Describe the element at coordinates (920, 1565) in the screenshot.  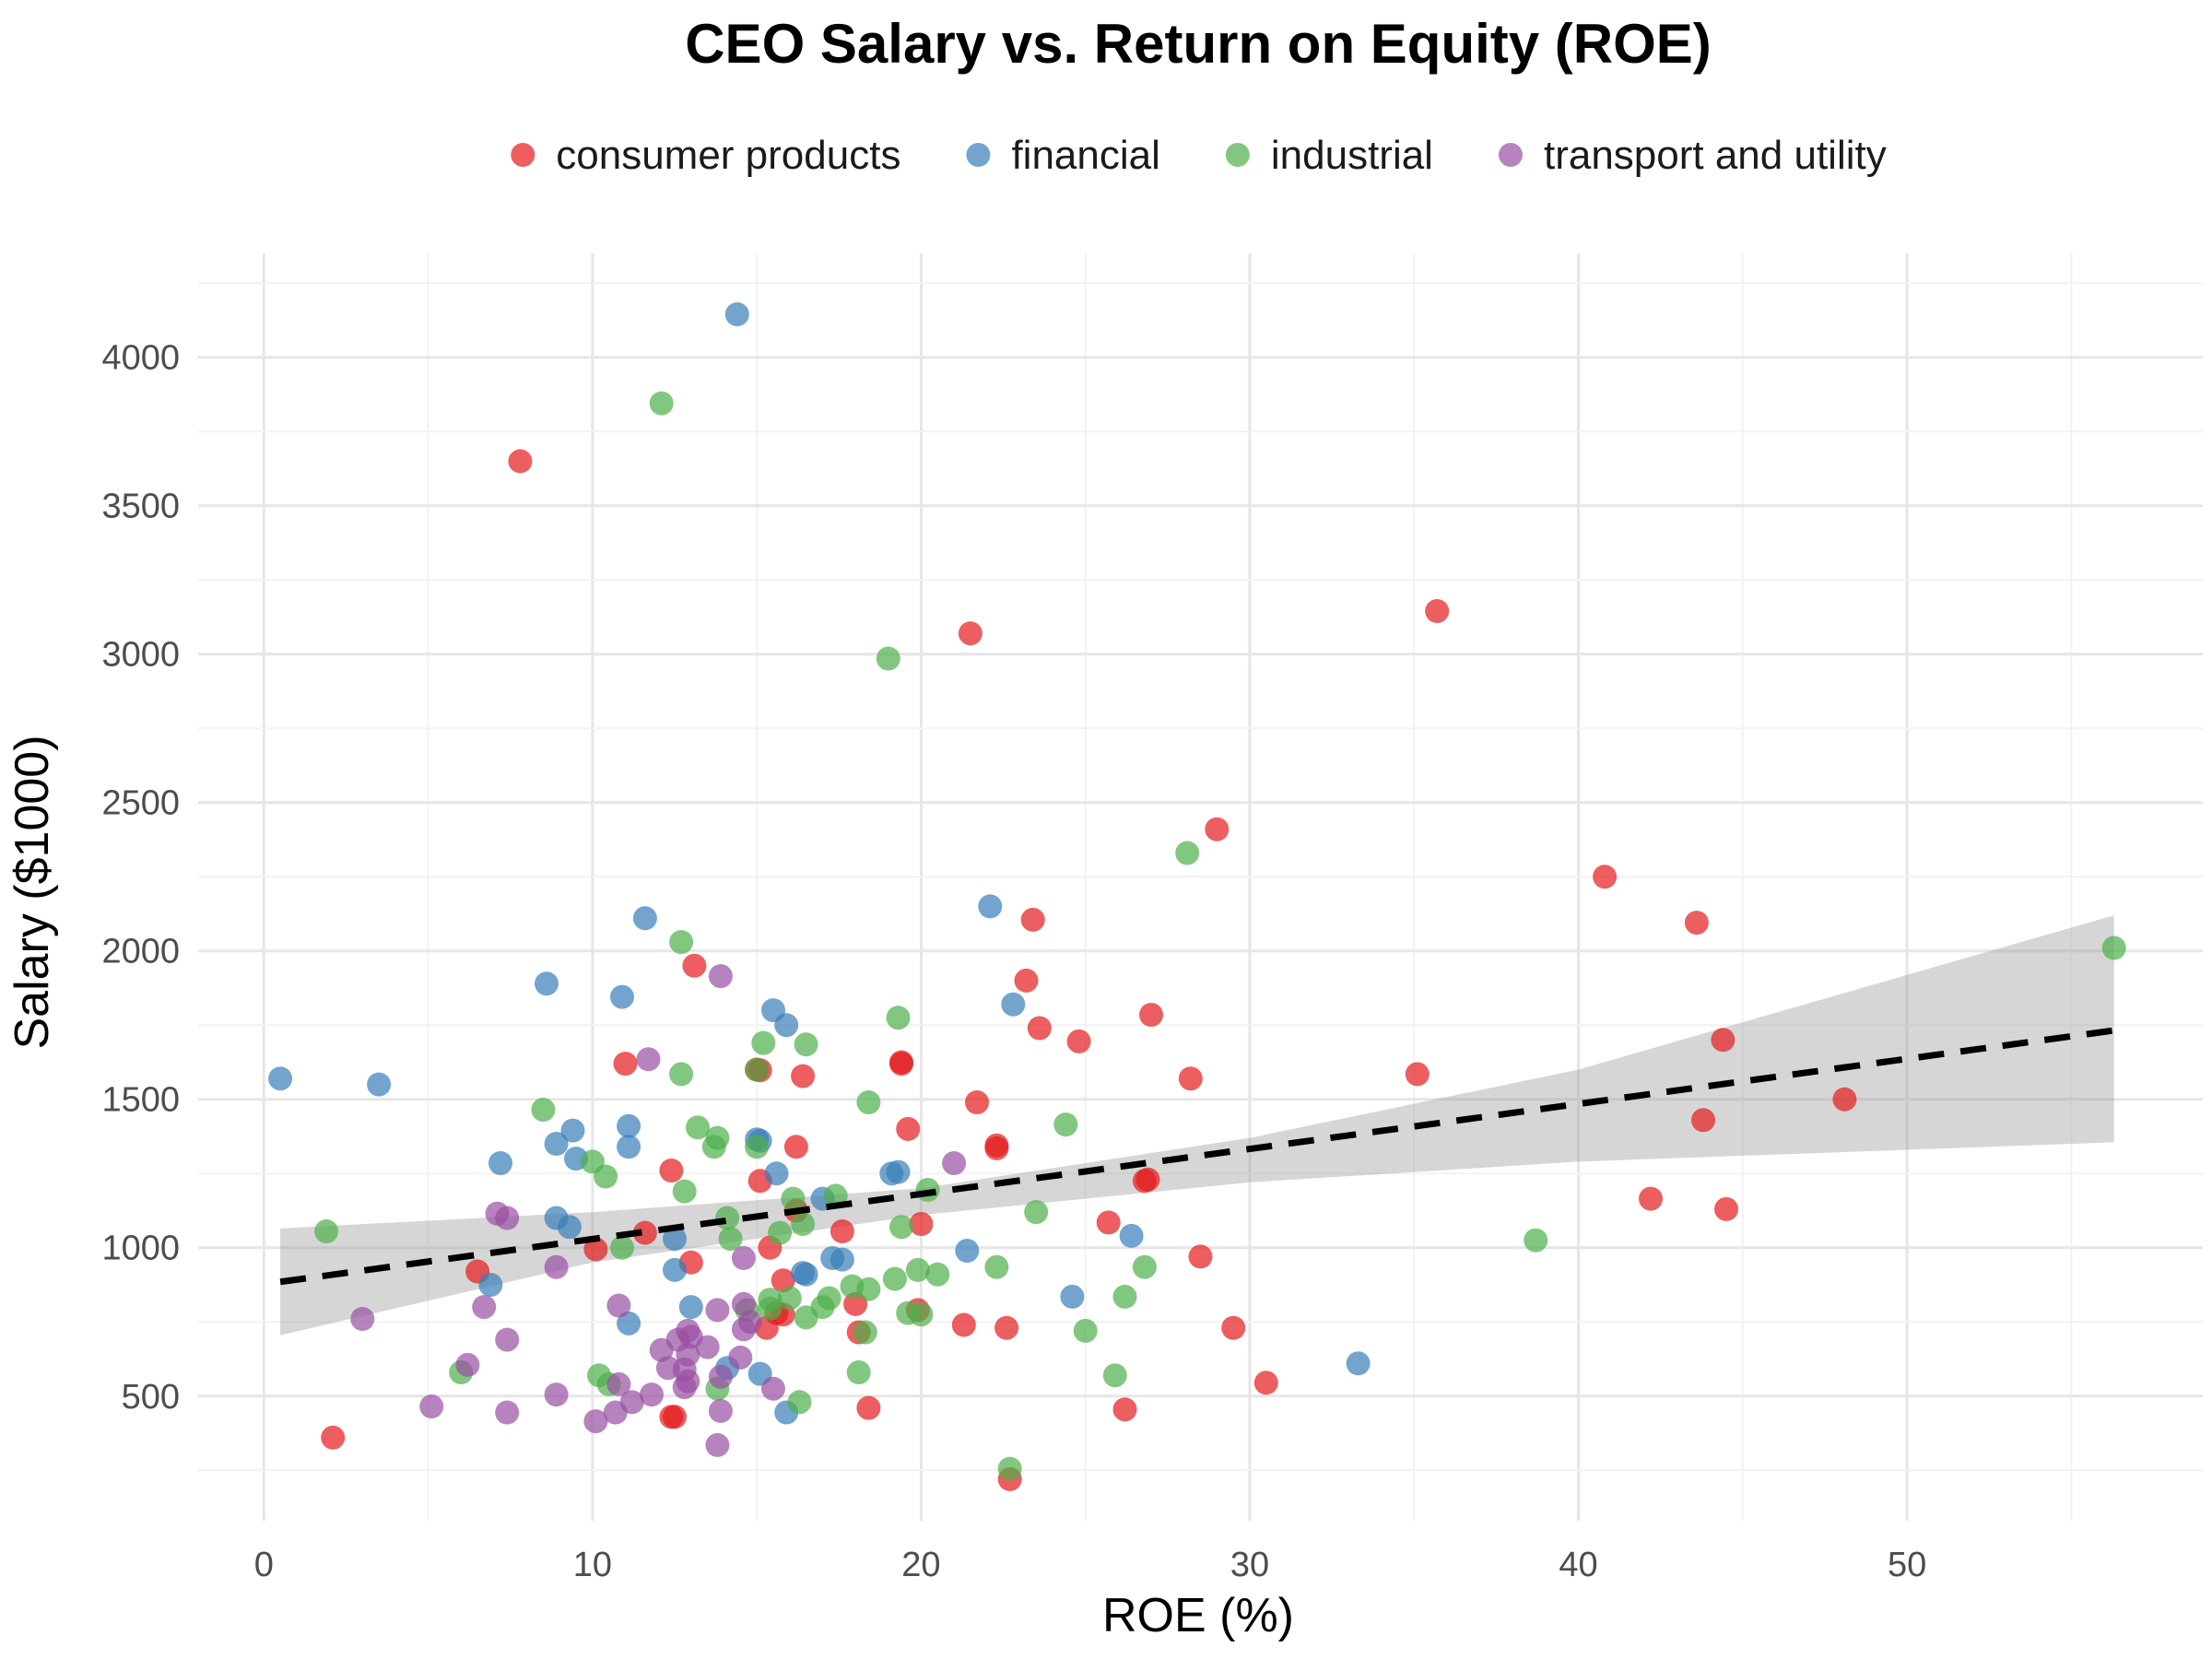
I see `x-tick-label: 20` at that location.